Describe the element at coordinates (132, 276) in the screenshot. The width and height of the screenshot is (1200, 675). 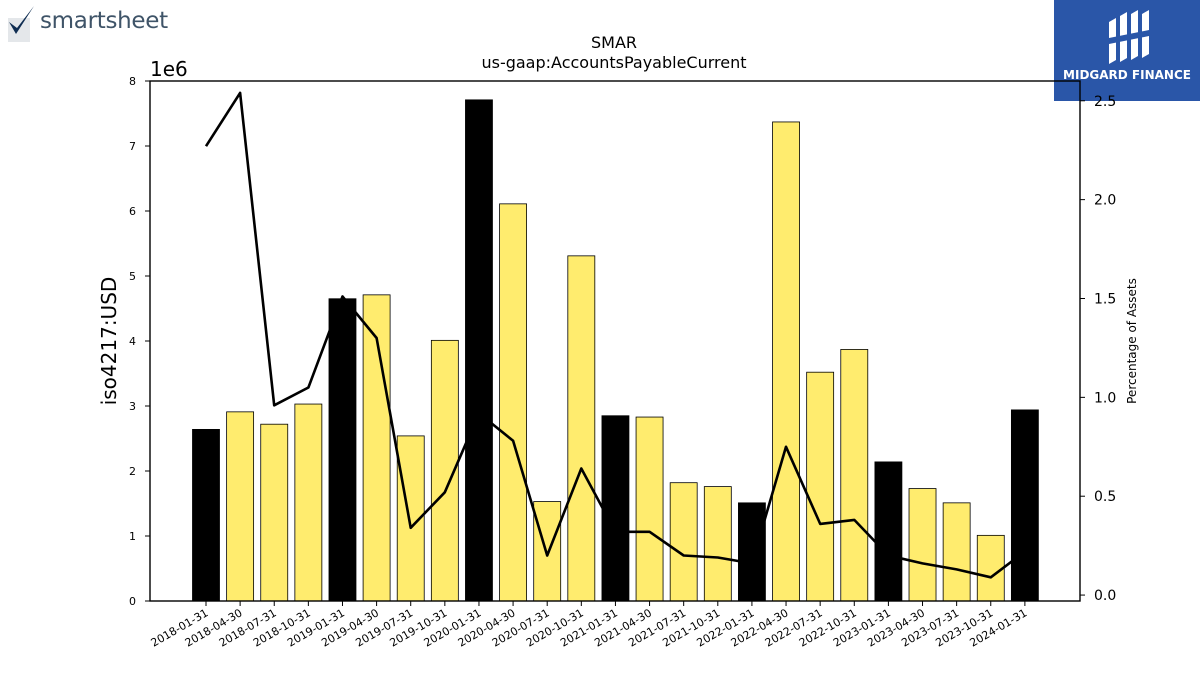
I see `y-tick-label: 5` at that location.